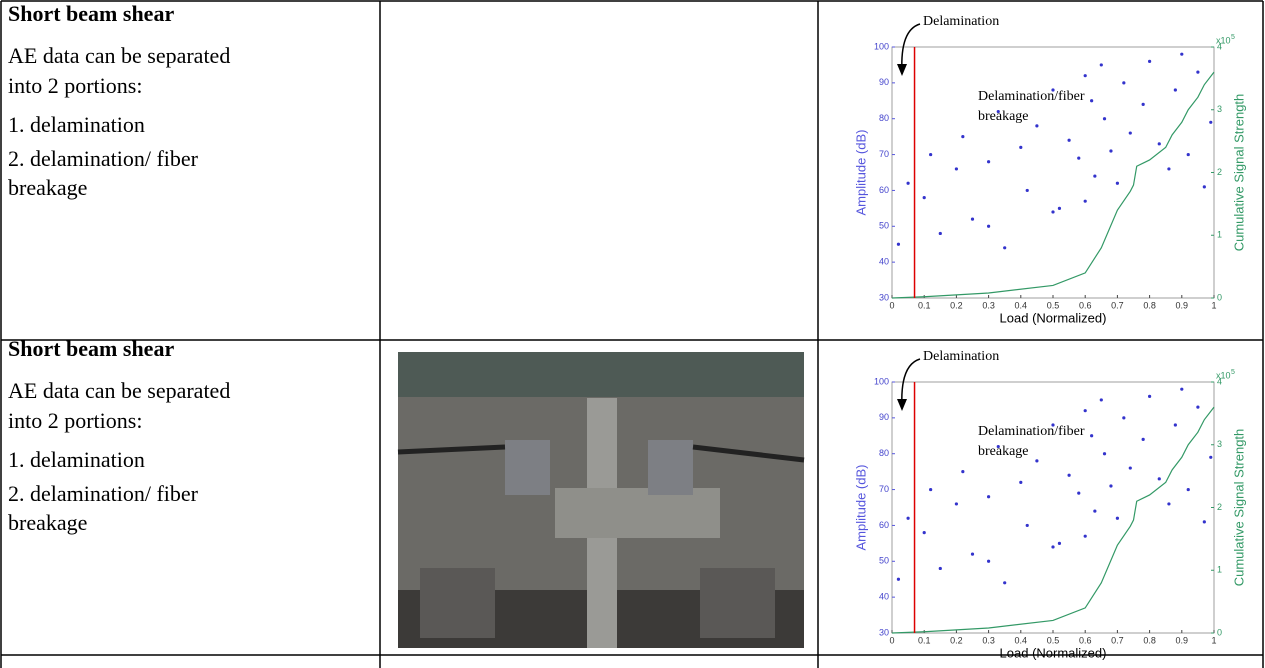  I want to click on photo-sensor, so click(527, 467).